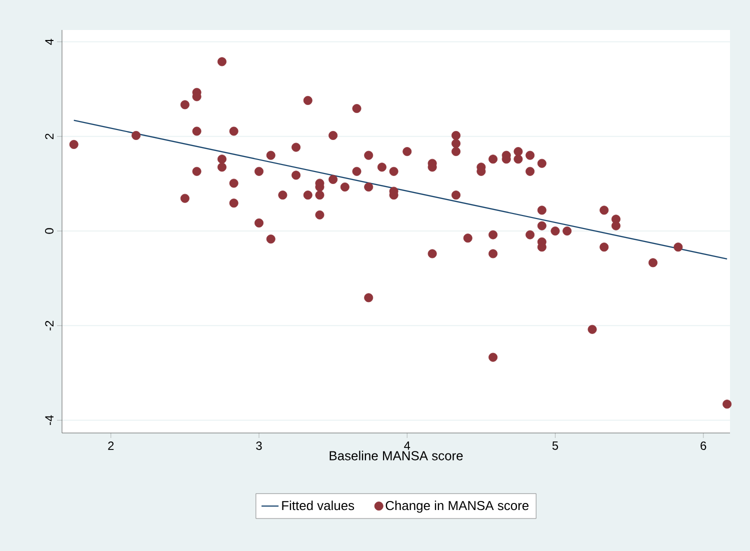 This screenshot has width=750, height=551. I want to click on x-tick-label: 4, so click(407, 446).